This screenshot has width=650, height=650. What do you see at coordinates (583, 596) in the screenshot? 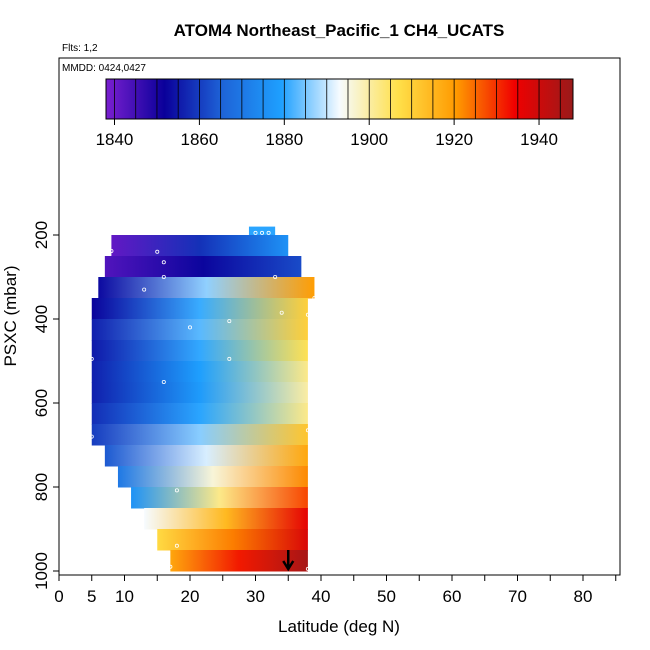
I see `x-tick-label: 80` at bounding box center [583, 596].